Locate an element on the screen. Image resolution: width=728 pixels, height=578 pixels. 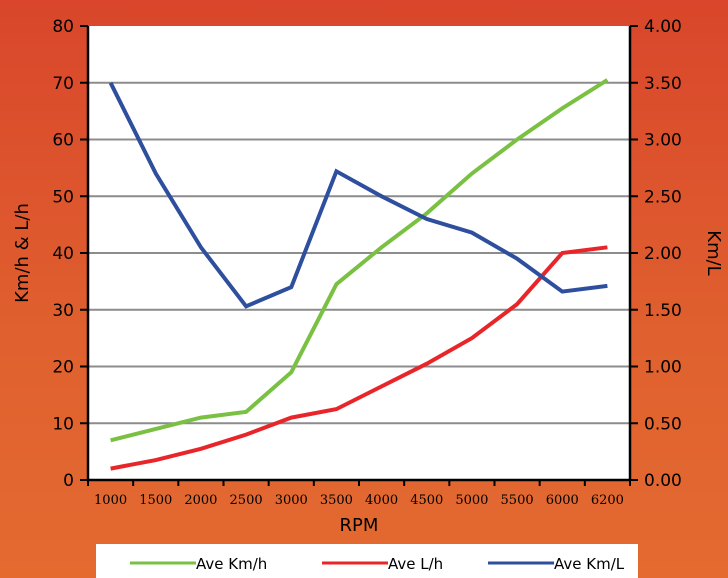
x-tick-label: 2500 is located at coordinates (246, 500).